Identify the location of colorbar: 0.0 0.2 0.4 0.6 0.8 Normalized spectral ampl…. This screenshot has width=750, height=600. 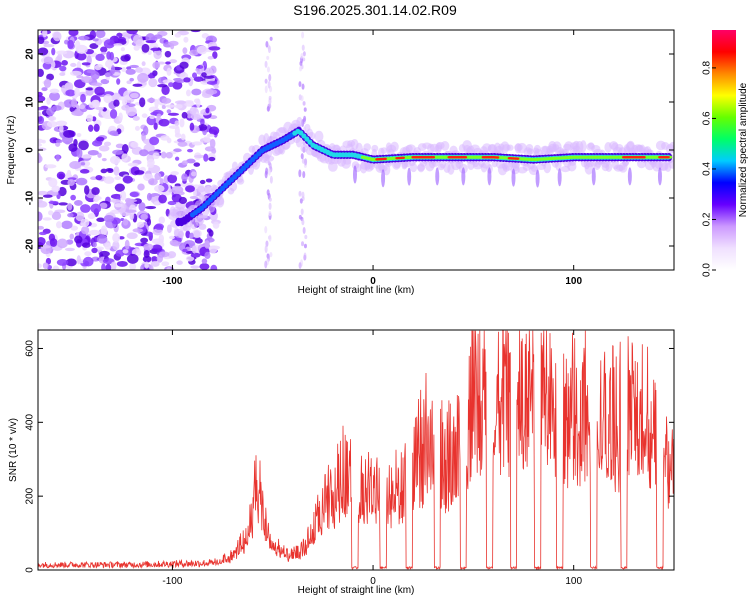
(725, 153).